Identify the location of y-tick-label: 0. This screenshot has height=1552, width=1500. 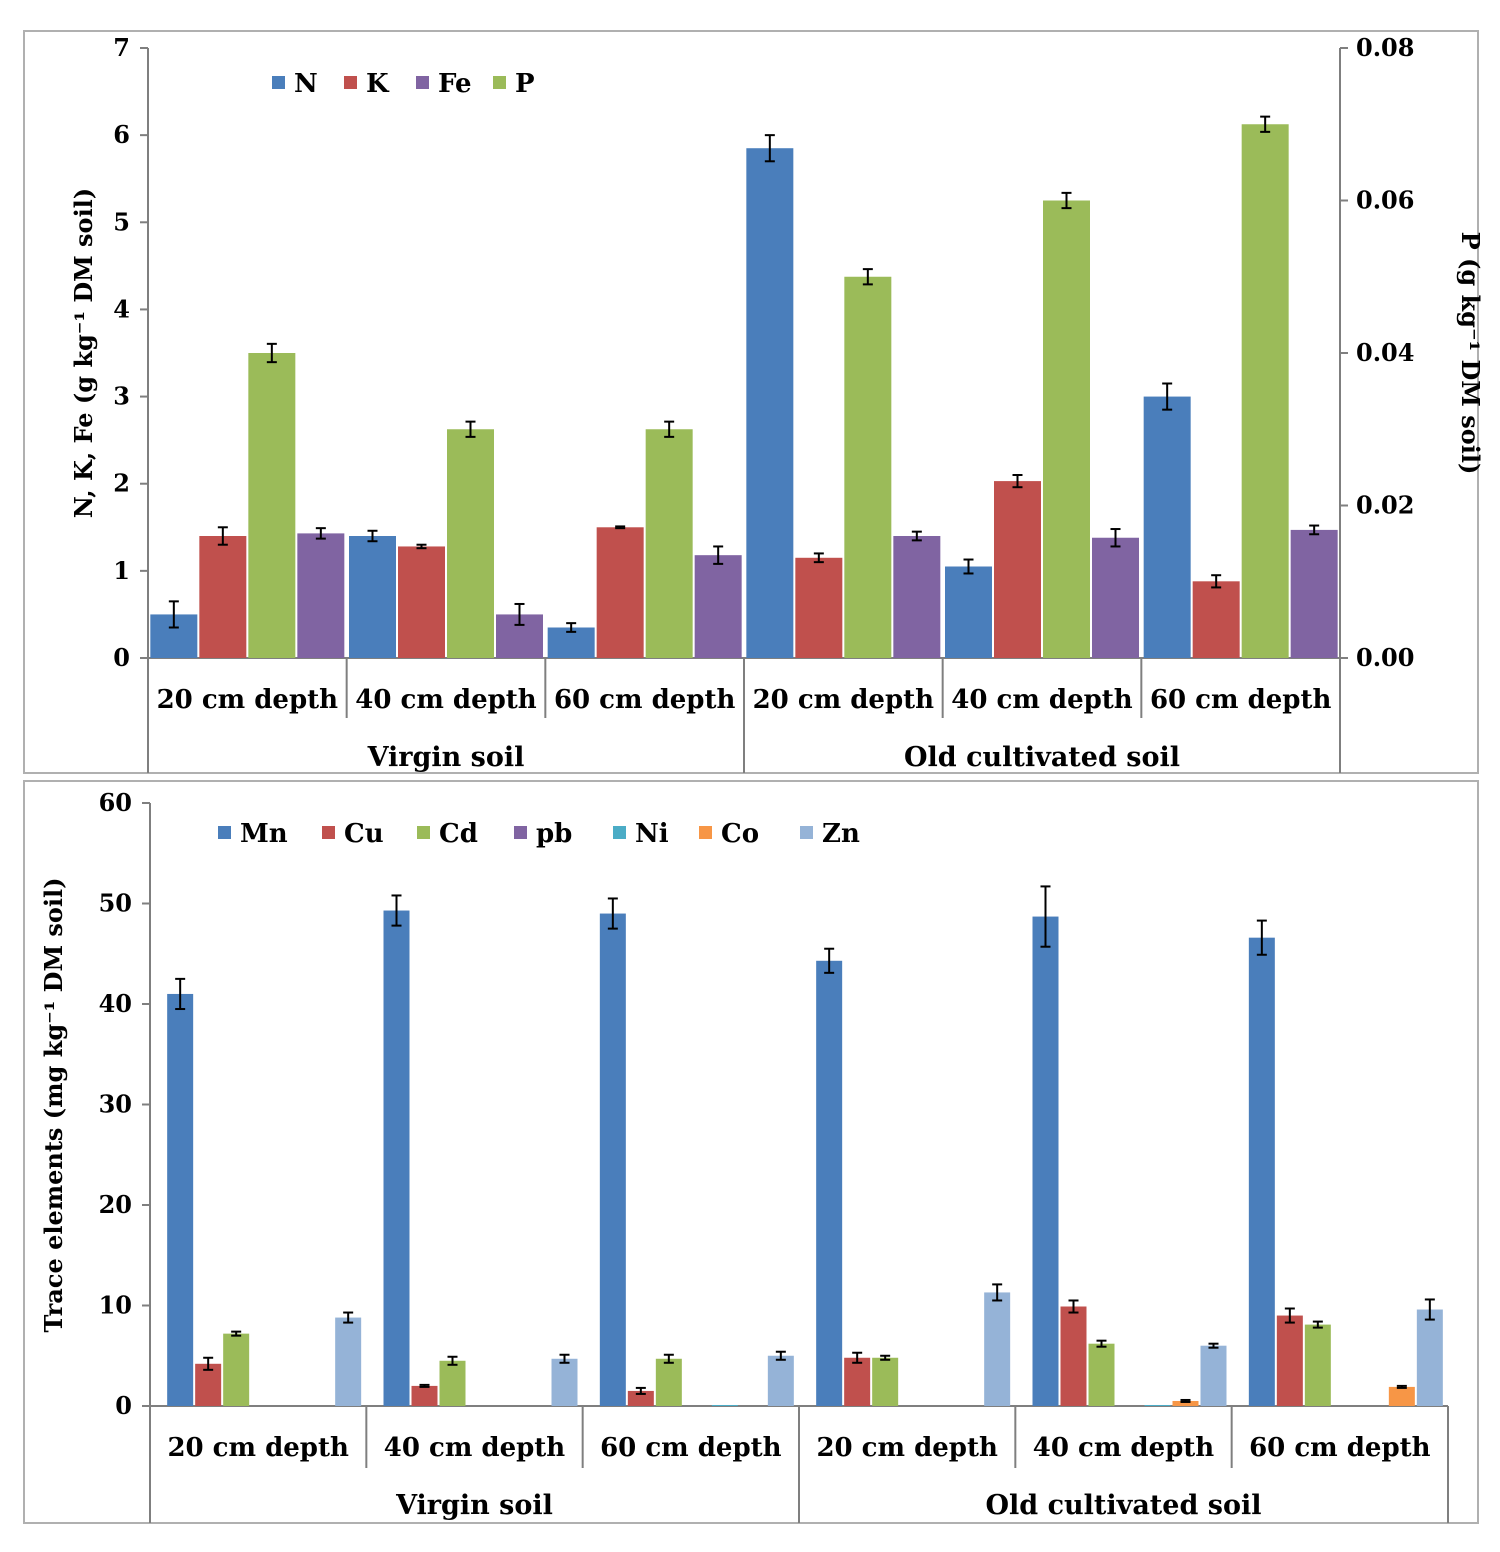
(123, 1405).